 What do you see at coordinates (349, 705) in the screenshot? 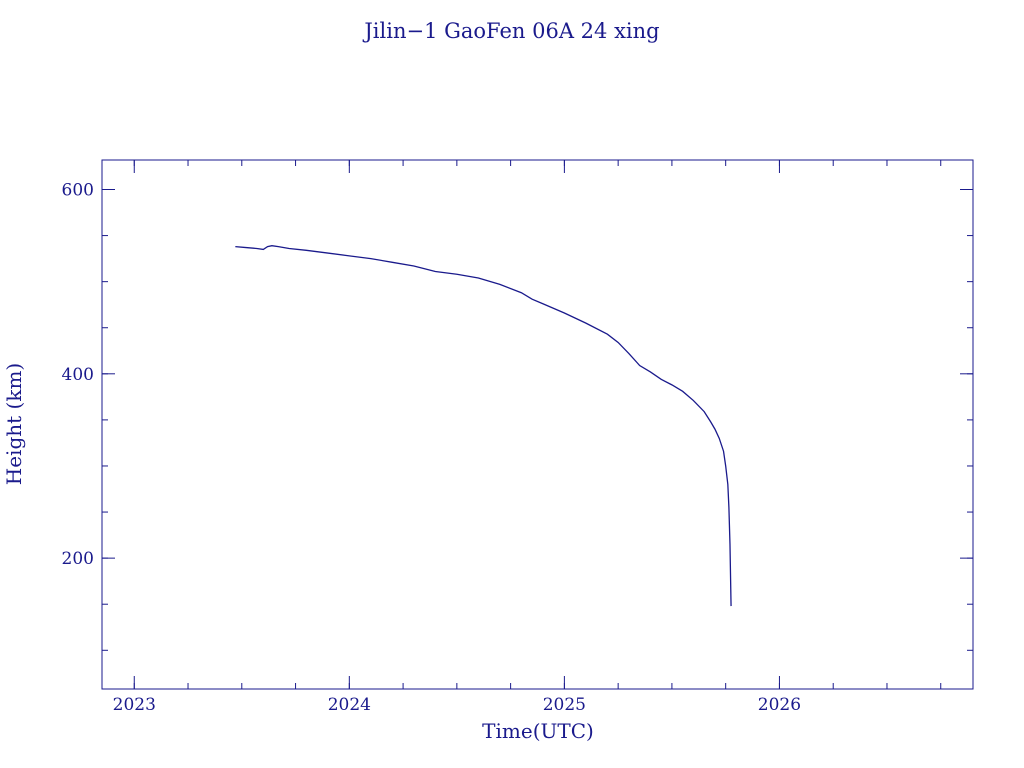
I see `x-tick-label: 2024` at bounding box center [349, 705].